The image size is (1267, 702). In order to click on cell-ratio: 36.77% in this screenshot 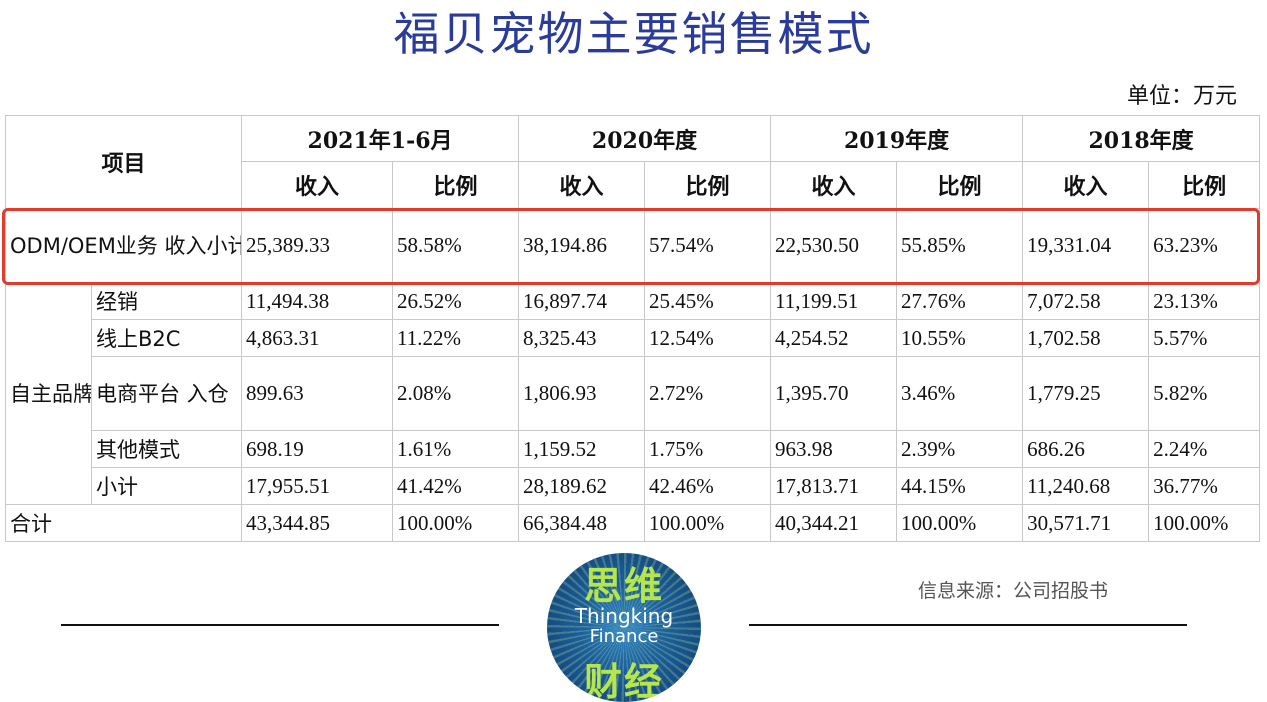, I will do `click(1204, 486)`.